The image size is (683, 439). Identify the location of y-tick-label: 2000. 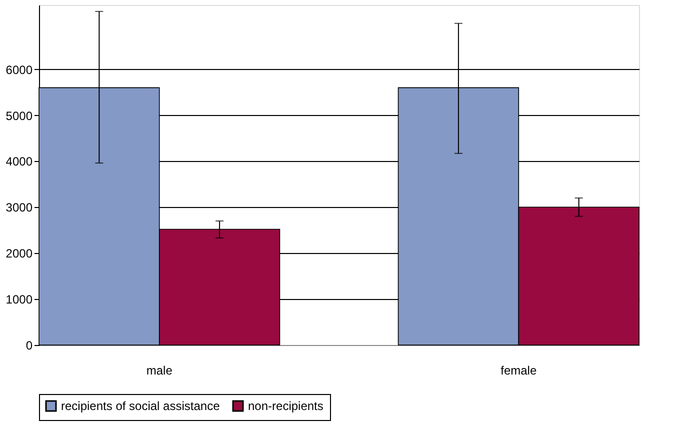
(19, 253).